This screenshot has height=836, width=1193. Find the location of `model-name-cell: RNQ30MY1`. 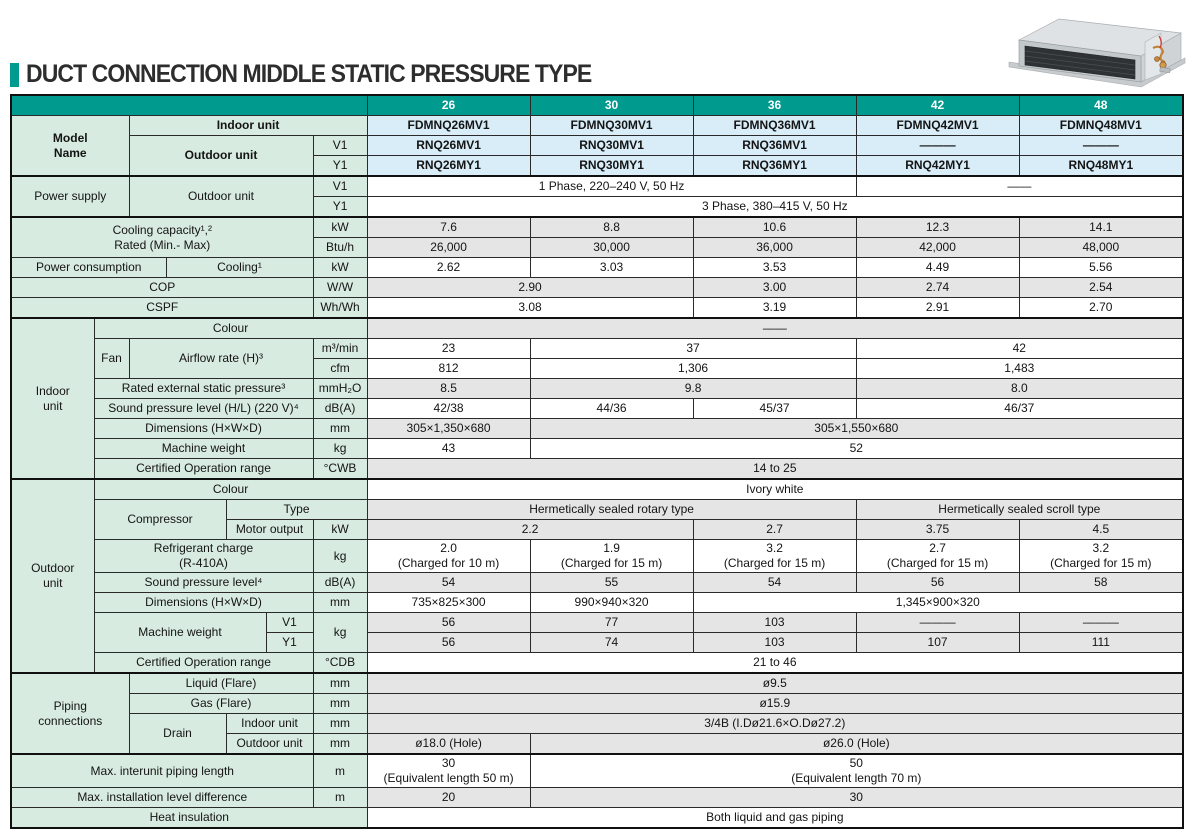

model-name-cell: RNQ30MY1 is located at coordinates (611, 166).